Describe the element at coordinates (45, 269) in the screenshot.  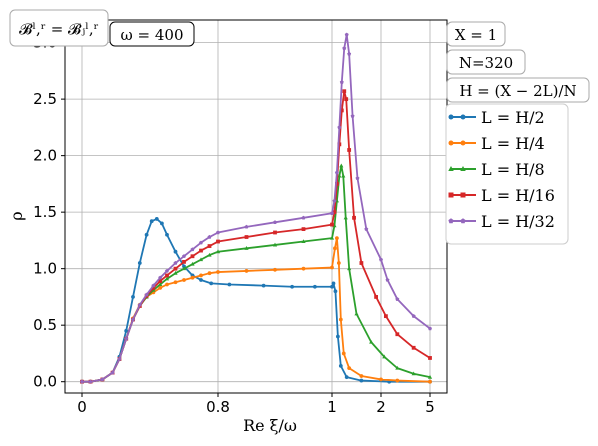
I see `y-tick-label: 1.0` at that location.